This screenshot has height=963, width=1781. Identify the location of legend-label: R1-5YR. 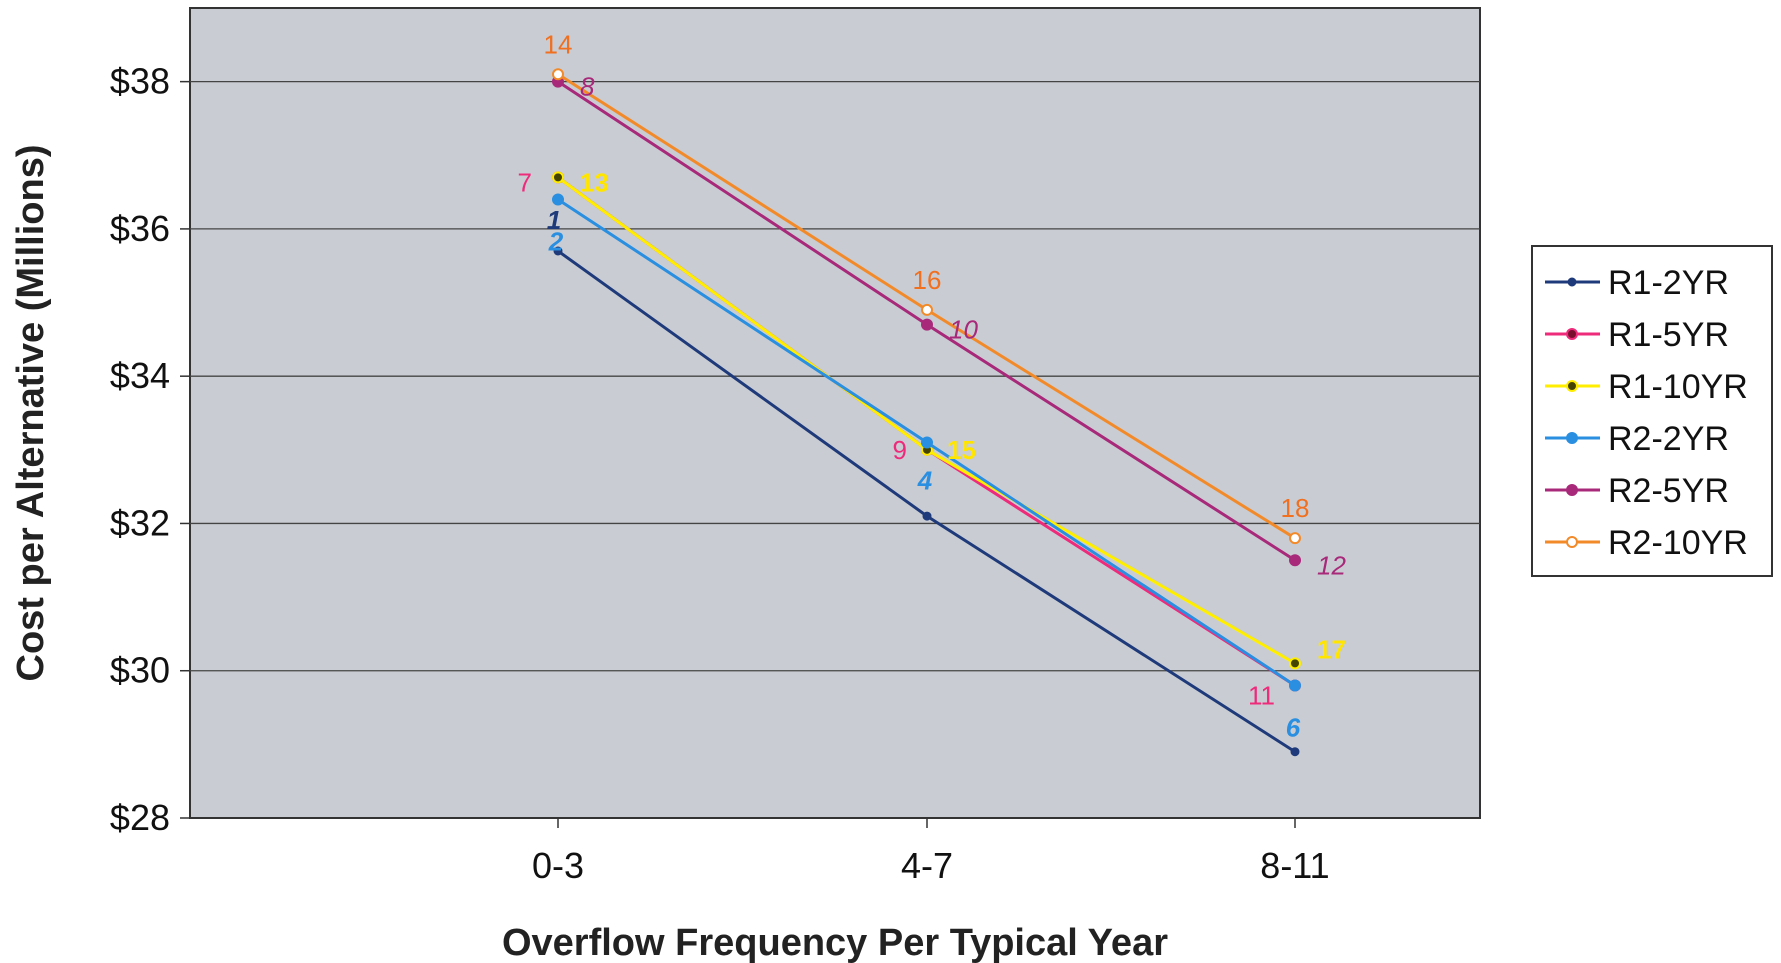
(1668, 335).